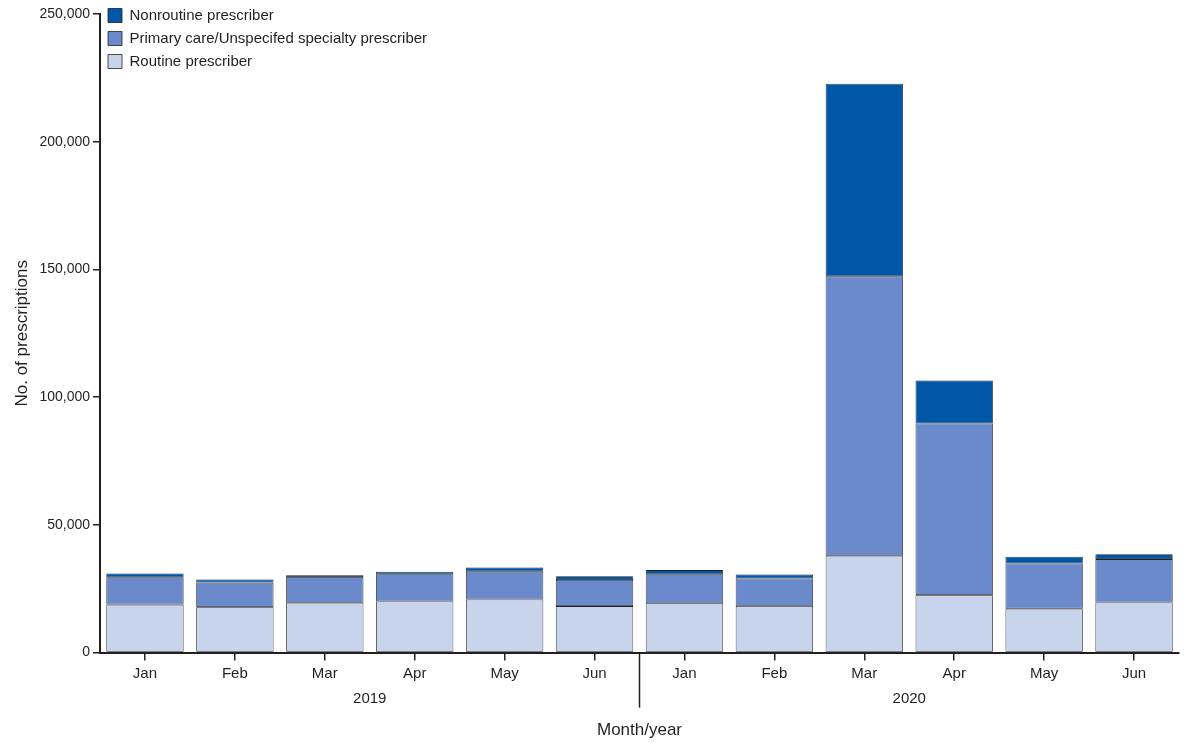  What do you see at coordinates (65, 140) in the screenshot?
I see `y-tick-label: 200,000` at bounding box center [65, 140].